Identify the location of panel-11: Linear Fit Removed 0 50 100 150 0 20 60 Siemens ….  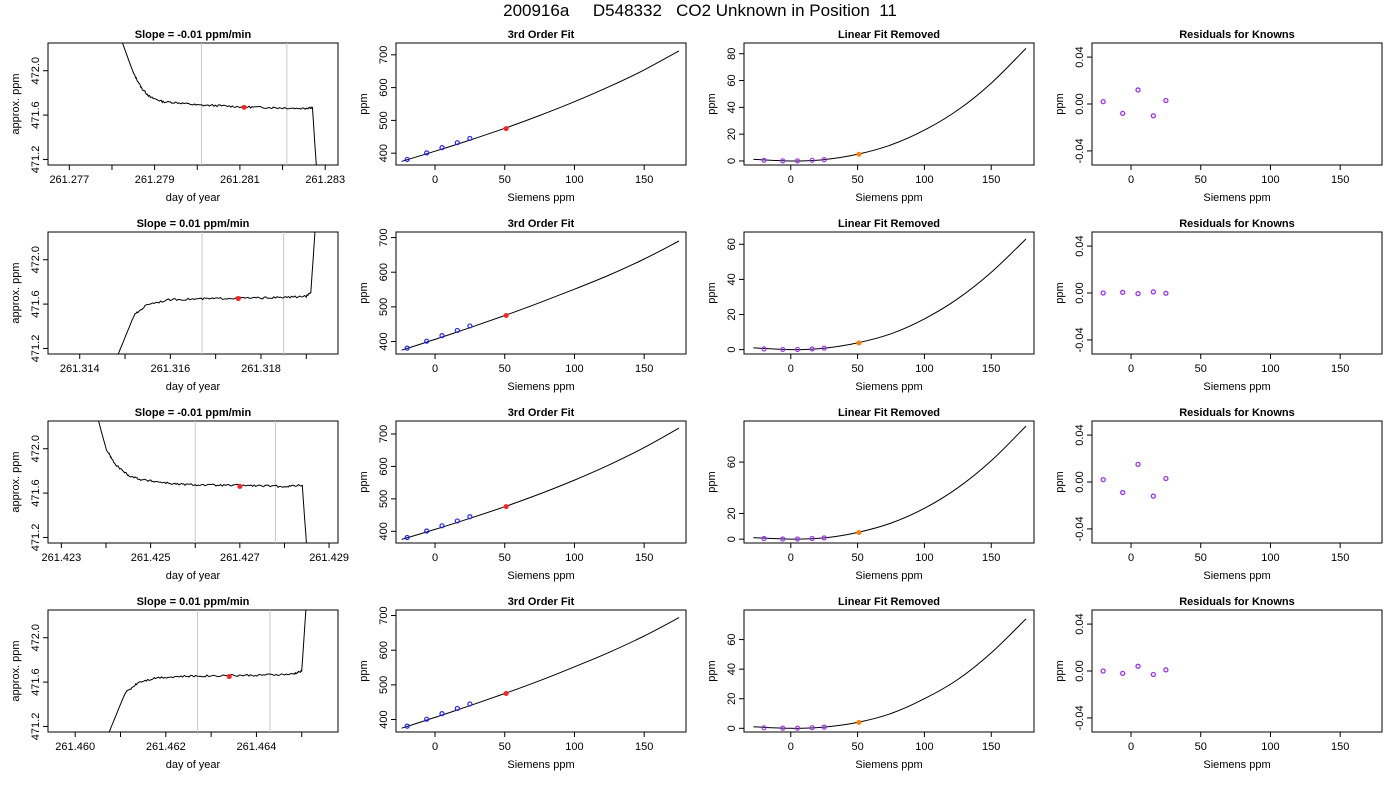
(870, 494).